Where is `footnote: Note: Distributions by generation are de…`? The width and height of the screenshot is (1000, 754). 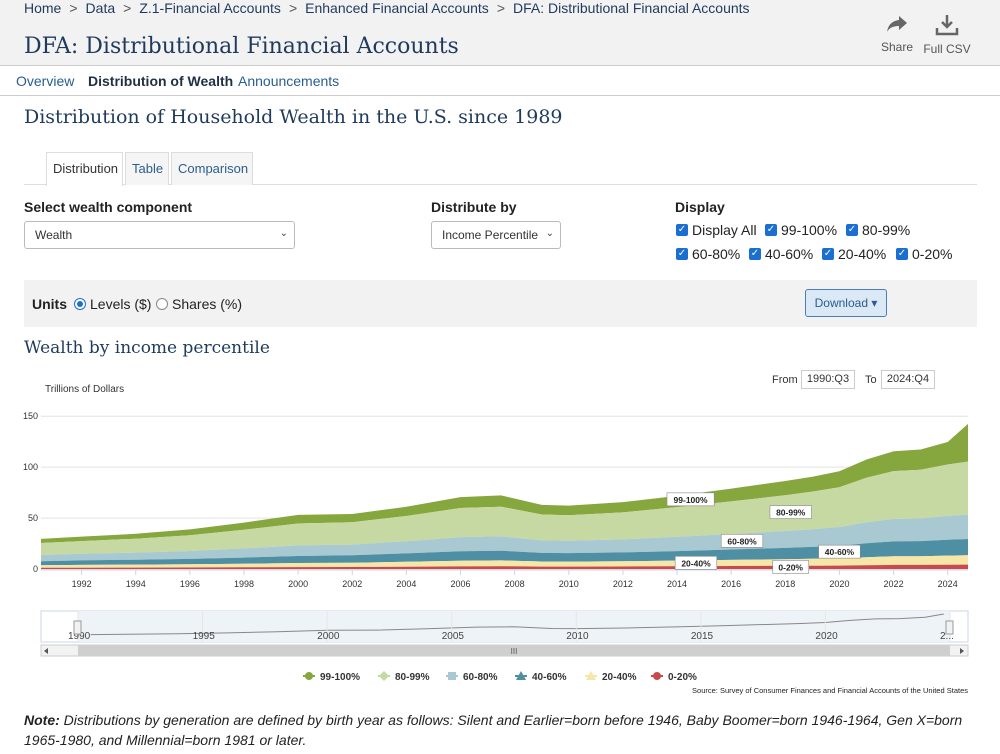 footnote: Note: Distributions by generation are de… is located at coordinates (494, 730).